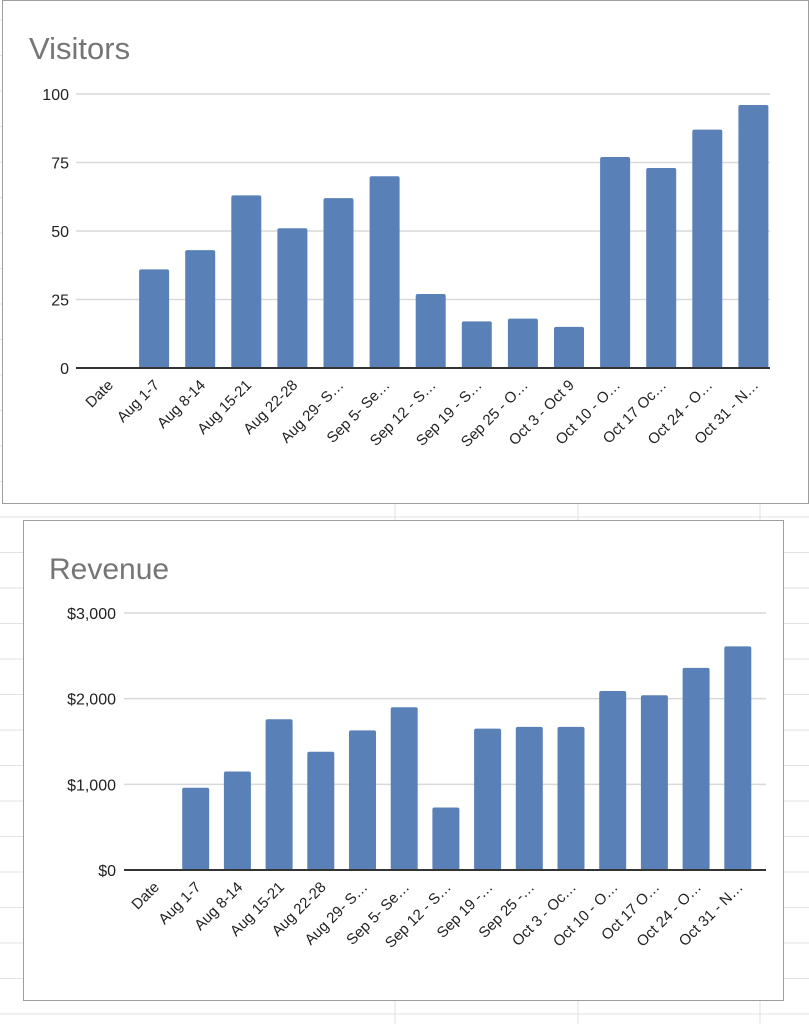 The image size is (809, 1024). What do you see at coordinates (109, 569) in the screenshot?
I see `chart-title: Revenue` at bounding box center [109, 569].